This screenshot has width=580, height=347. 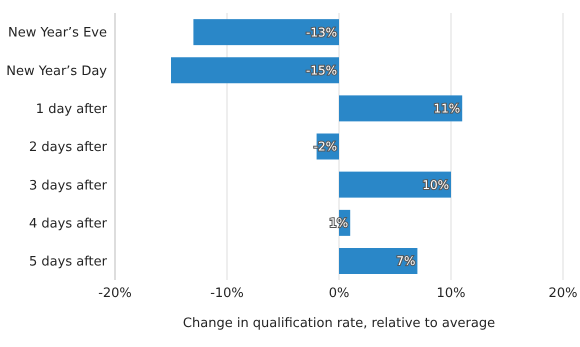 I want to click on y-tick-label: 5 days after, so click(x=68, y=262).